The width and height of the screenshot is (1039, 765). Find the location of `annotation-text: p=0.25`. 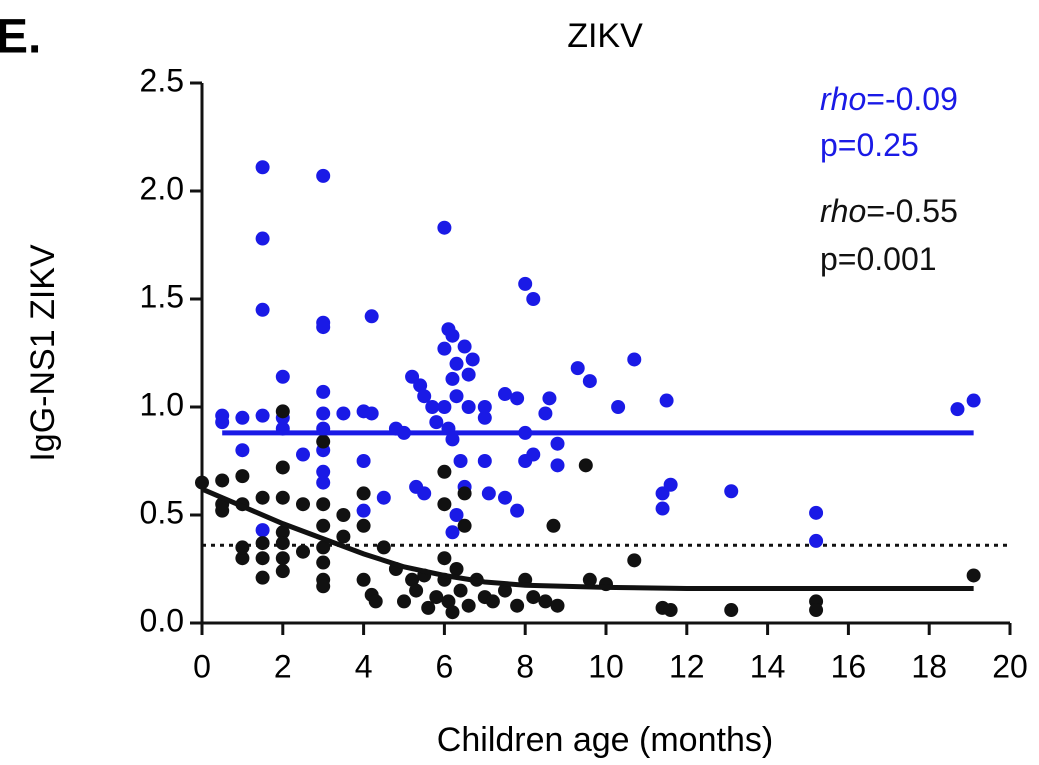

annotation-text: p=0.25 is located at coordinates (869, 145).